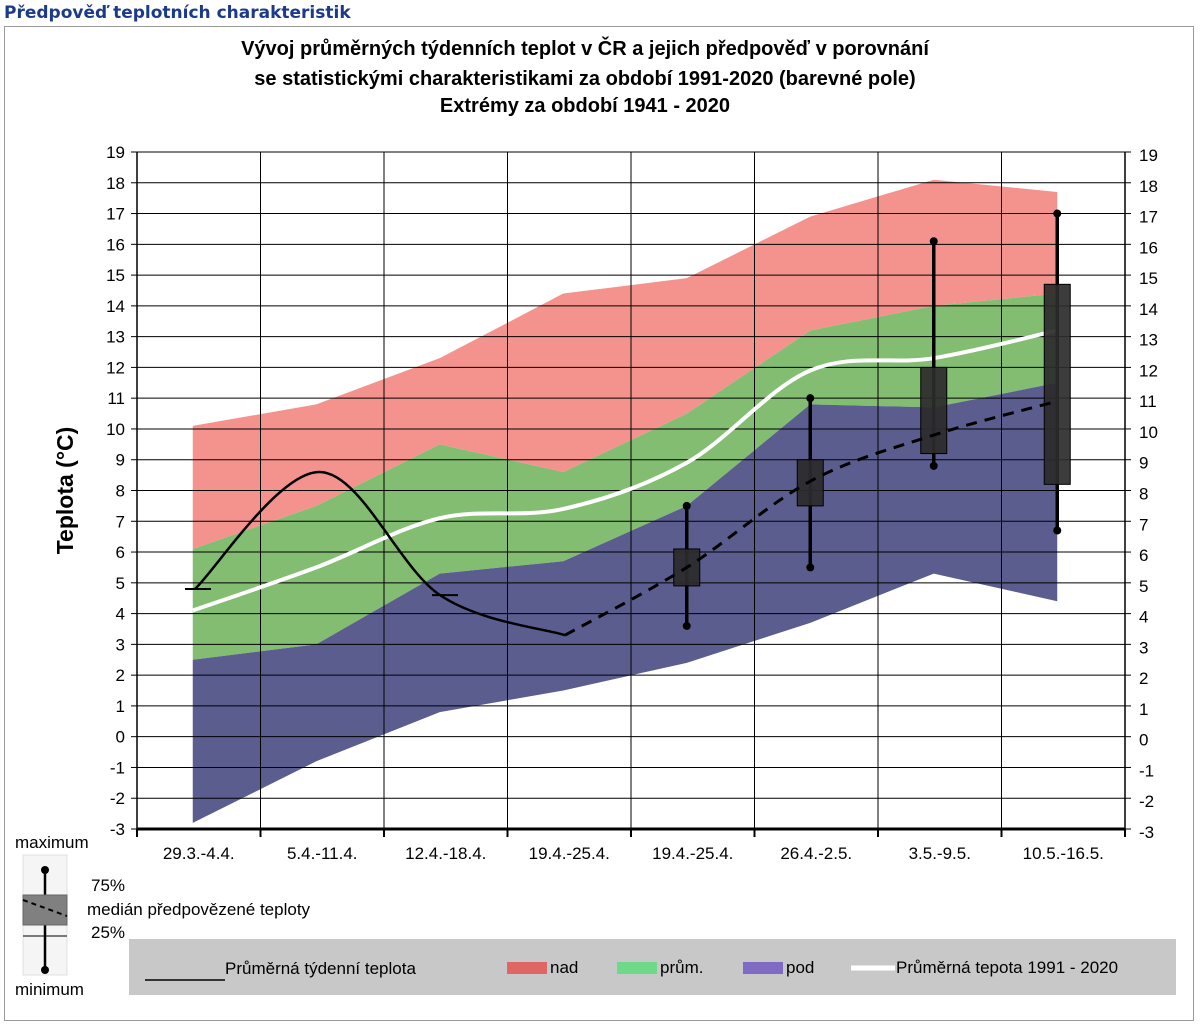  What do you see at coordinates (117, 829) in the screenshot?
I see `y-tick-label-left: -3` at bounding box center [117, 829].